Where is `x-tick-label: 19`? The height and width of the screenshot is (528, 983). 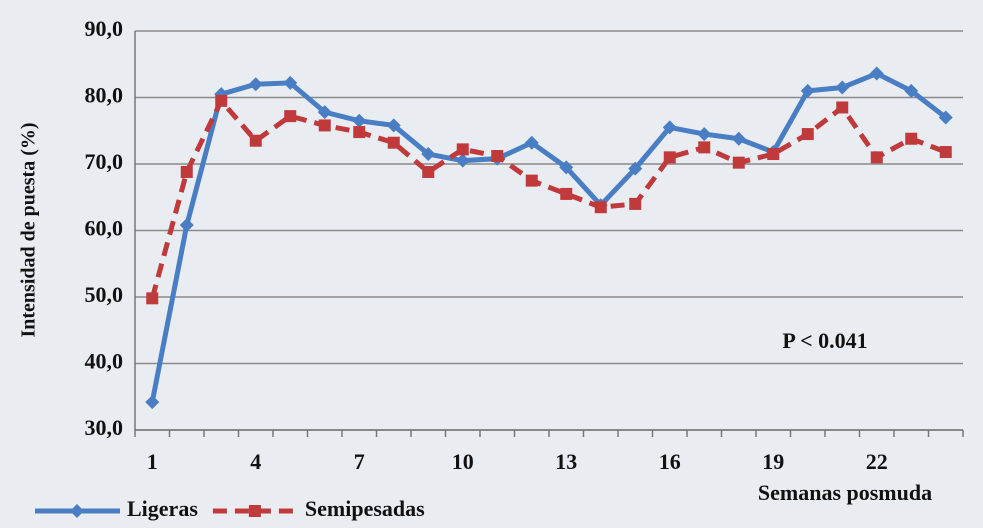
x-tick-label: 19 is located at coordinates (773, 461).